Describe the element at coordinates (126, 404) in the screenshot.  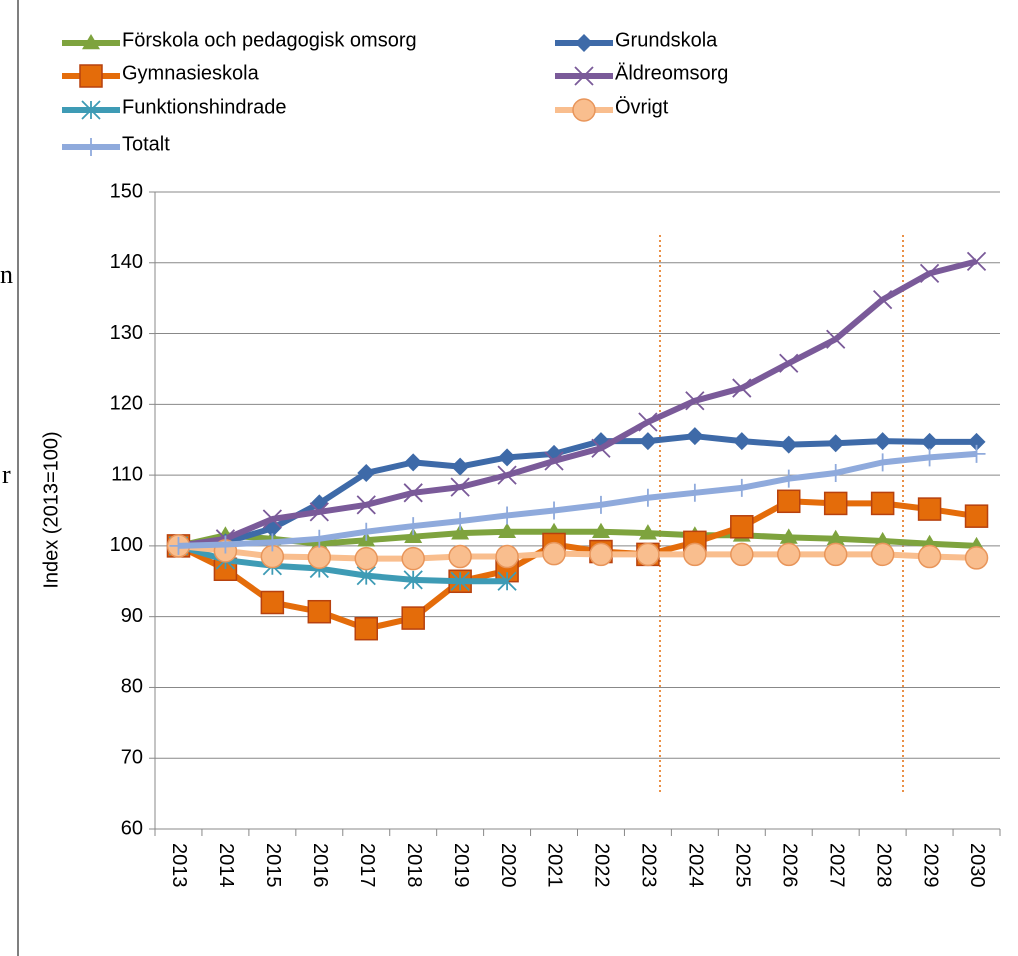
I see `y-tick-label: 120` at that location.